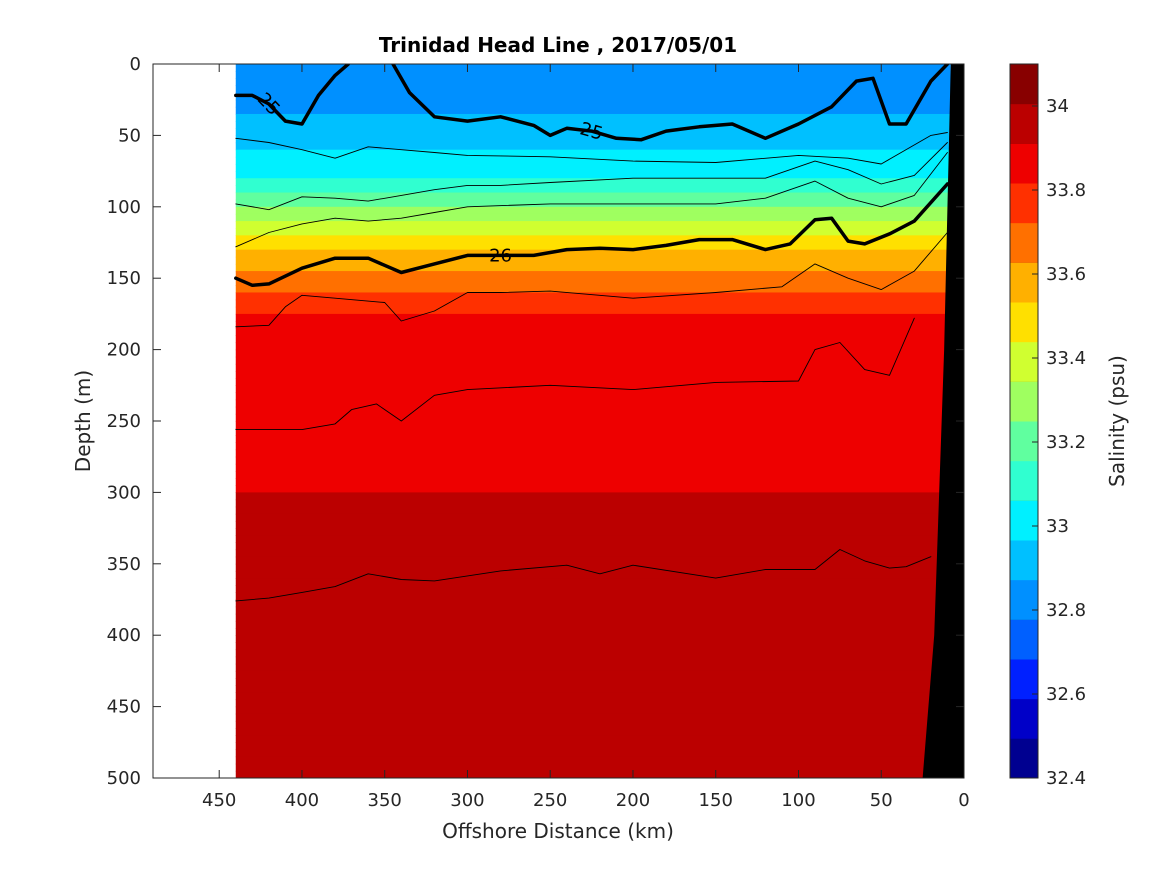  What do you see at coordinates (881, 800) in the screenshot?
I see `x-tick-label: 50` at bounding box center [881, 800].